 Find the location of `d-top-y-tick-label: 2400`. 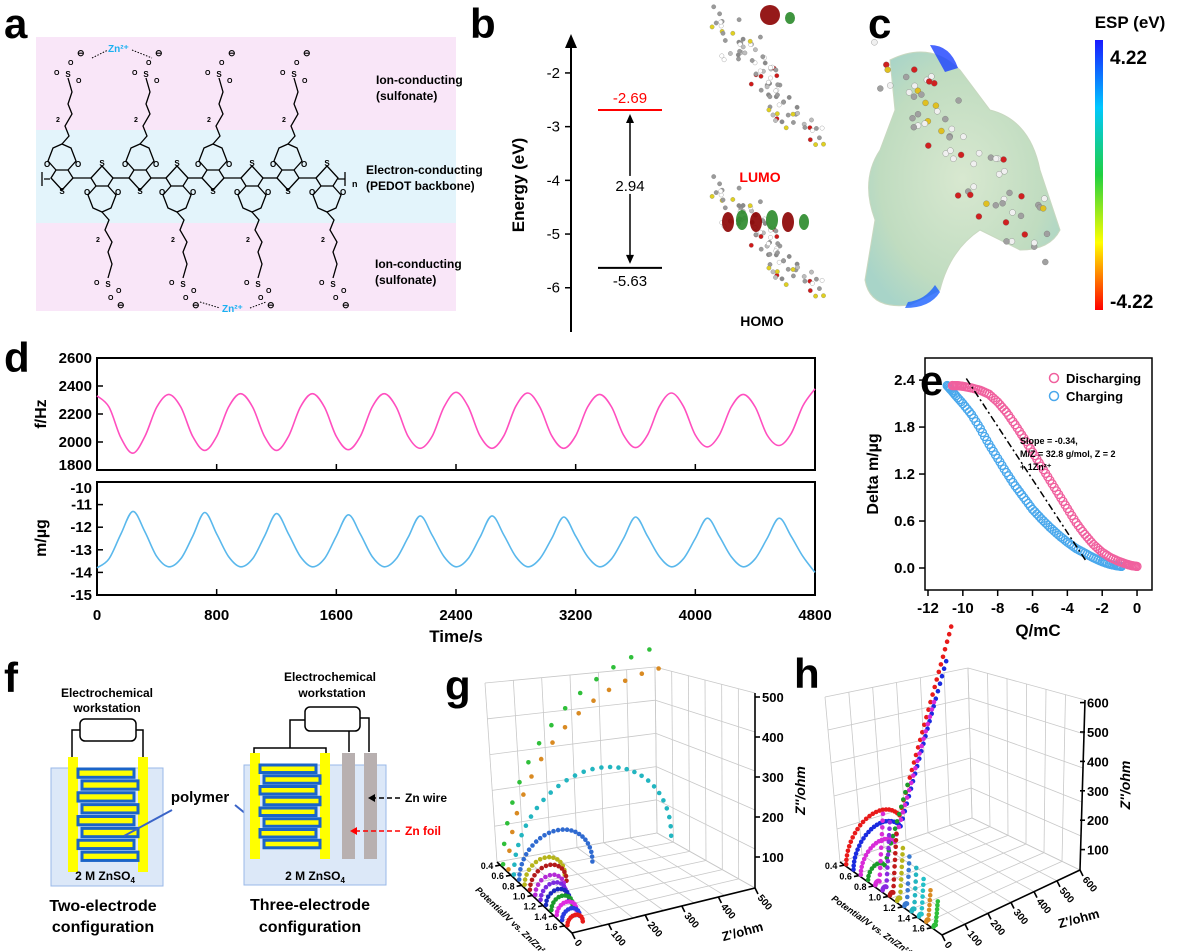

d-top-y-tick-label: 2400 is located at coordinates (75, 386).